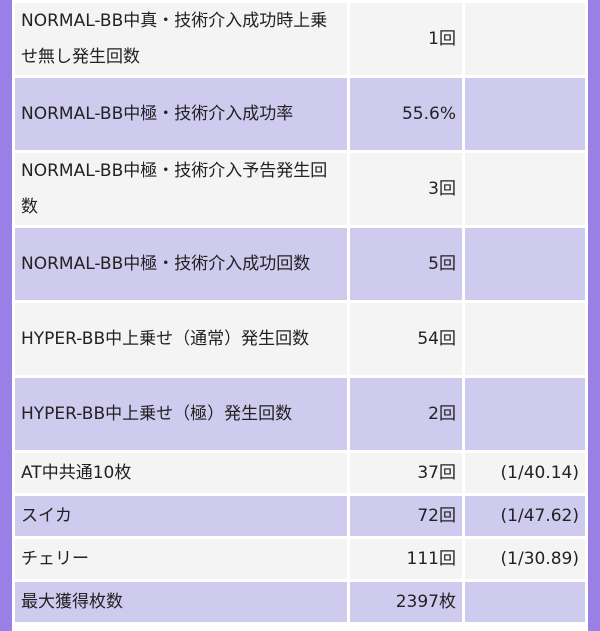 This screenshot has height=631, width=600. I want to click on row-label: NORMAL-BB中極・技術介入成功回数, so click(181, 264).